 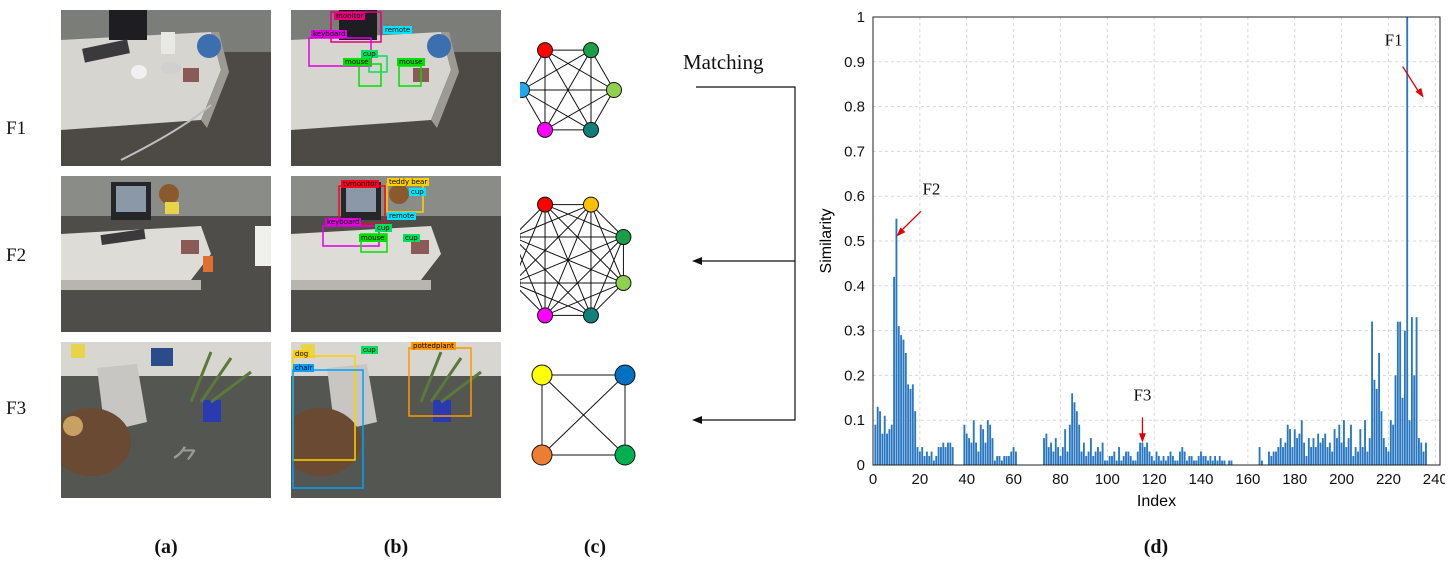 What do you see at coordinates (1341, 479) in the screenshot?
I see `x-tick-label: 200` at bounding box center [1341, 479].